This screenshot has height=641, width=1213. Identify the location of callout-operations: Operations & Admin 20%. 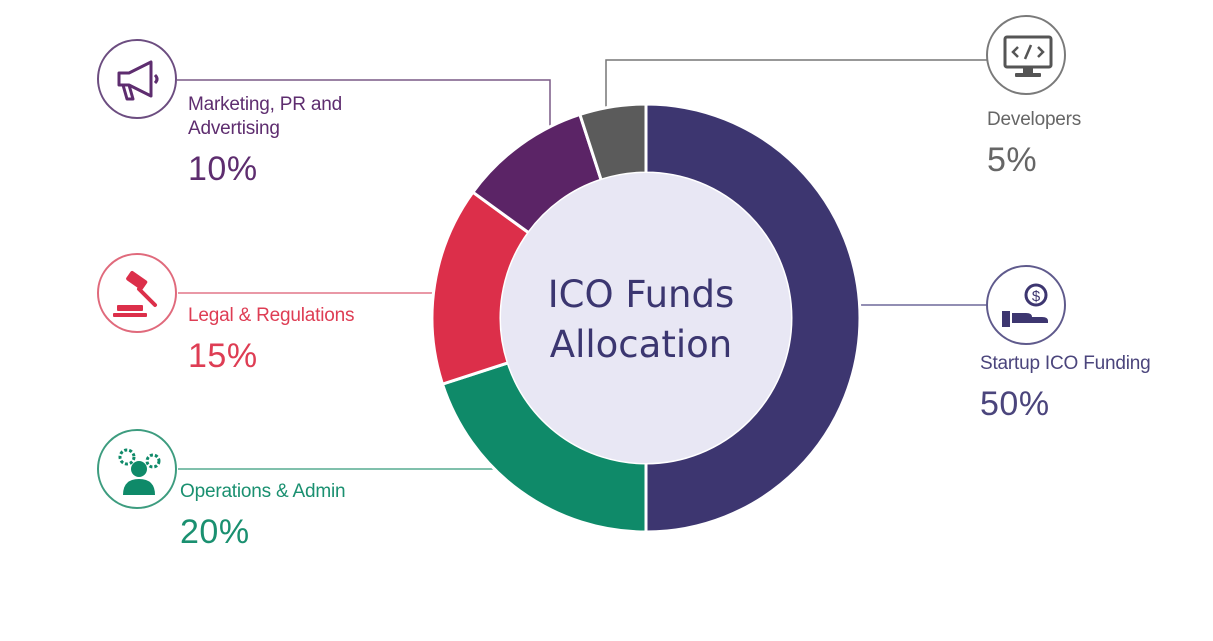
(300, 516).